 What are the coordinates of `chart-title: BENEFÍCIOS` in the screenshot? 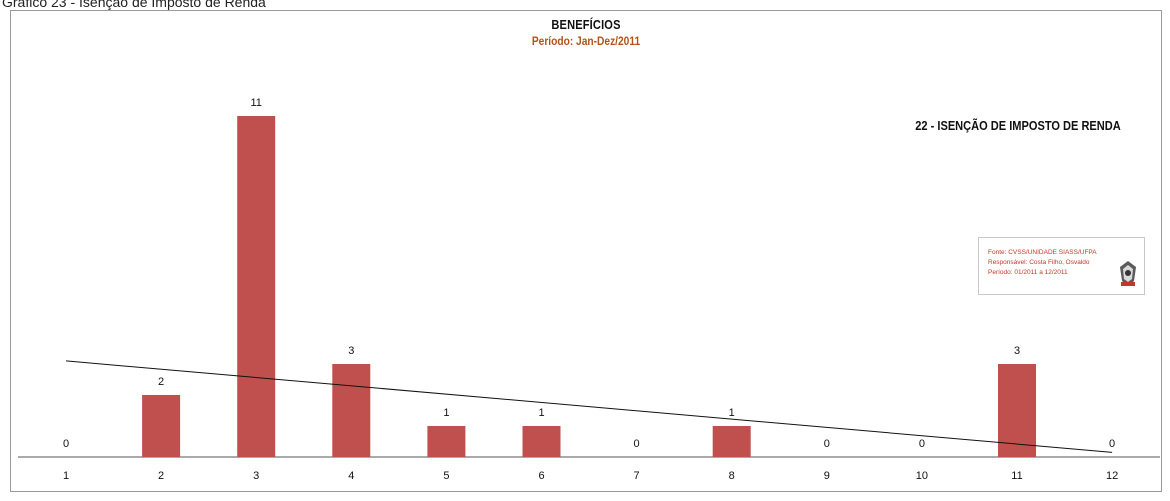 It's located at (586, 24).